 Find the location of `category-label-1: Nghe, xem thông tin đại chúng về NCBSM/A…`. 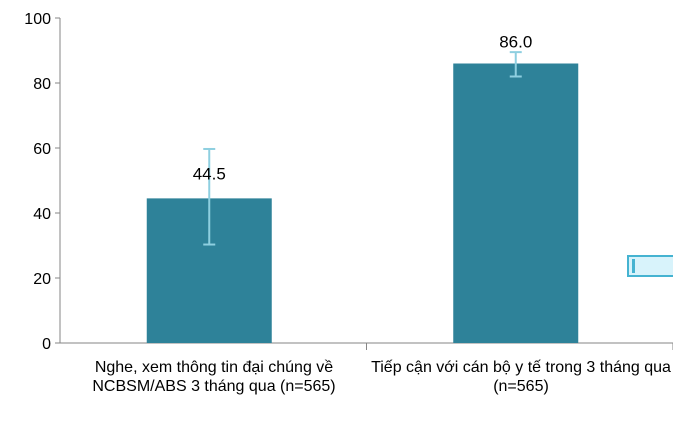

category-label-1: Nghe, xem thông tin đại chúng về NCBSM/A… is located at coordinates (214, 377).